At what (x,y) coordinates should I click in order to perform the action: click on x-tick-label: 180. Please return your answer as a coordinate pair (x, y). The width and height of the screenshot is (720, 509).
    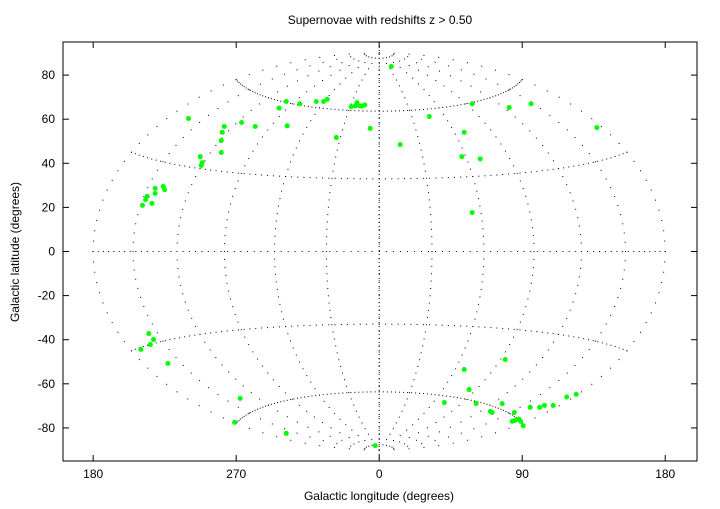
    Looking at the image, I should click on (665, 474).